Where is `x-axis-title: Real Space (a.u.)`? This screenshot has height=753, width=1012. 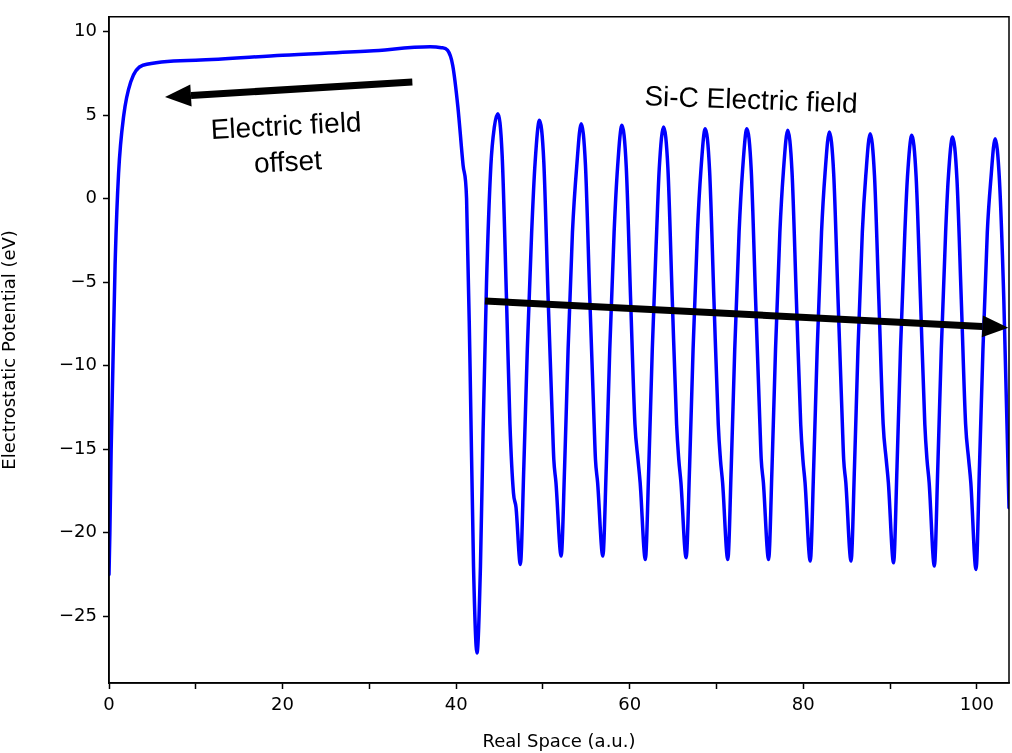
x-axis-title: Real Space (a.u.) is located at coordinates (559, 740).